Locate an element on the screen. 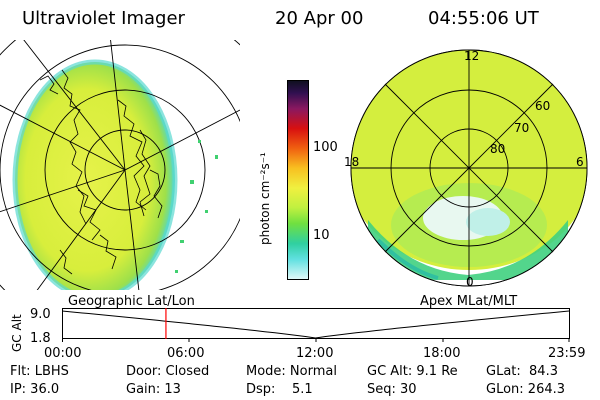 Image resolution: width=600 pixels, height=400 pixels. gain-info: Gain: 13 is located at coordinates (153, 389).